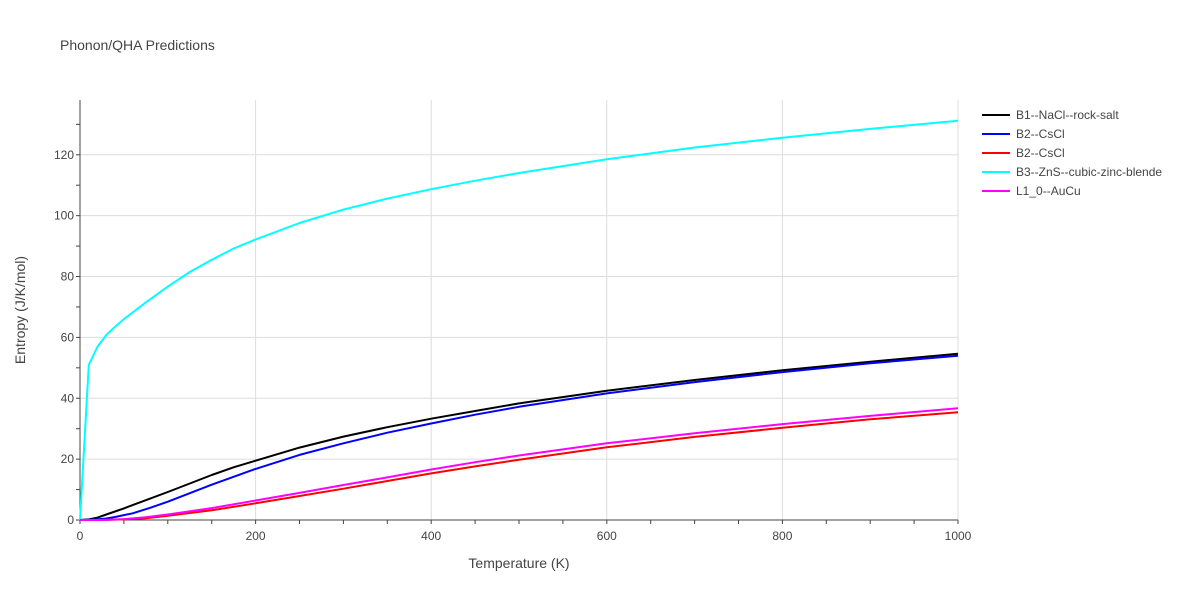  What do you see at coordinates (68, 277) in the screenshot?
I see `y-tick-label: 80` at bounding box center [68, 277].